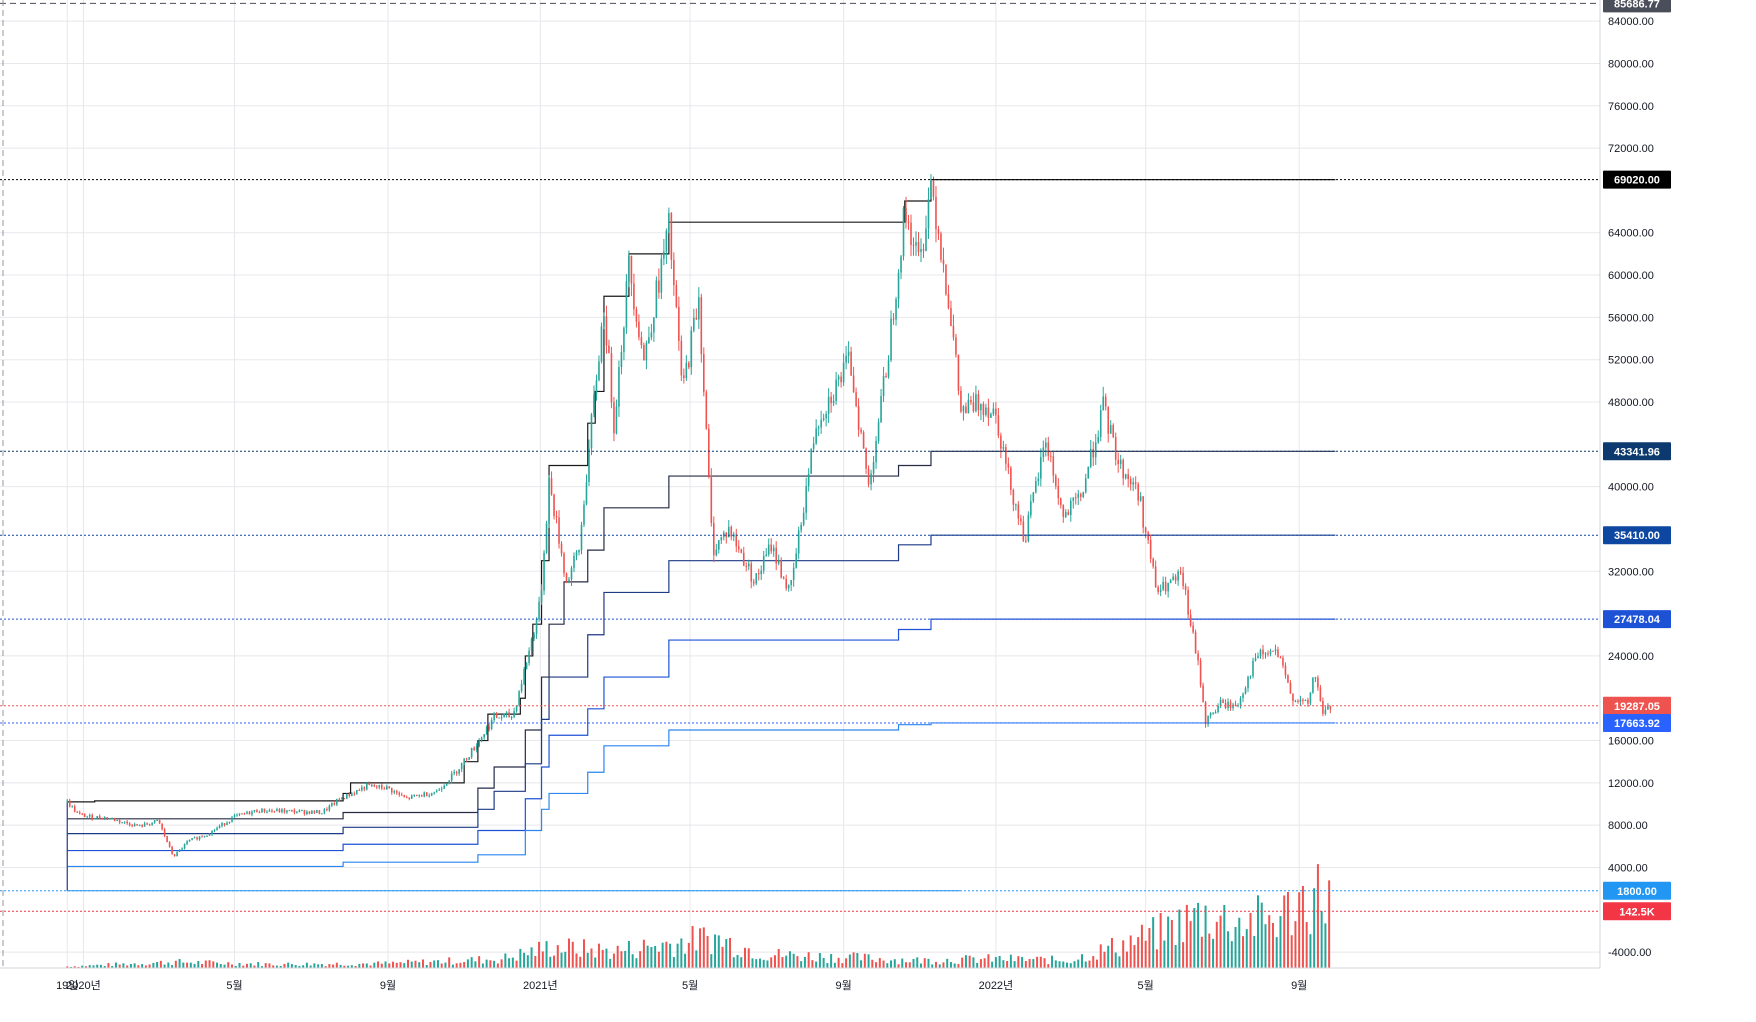 This screenshot has height=1022, width=1756. I want to click on y-tick-label: 40000.00, so click(1631, 488).